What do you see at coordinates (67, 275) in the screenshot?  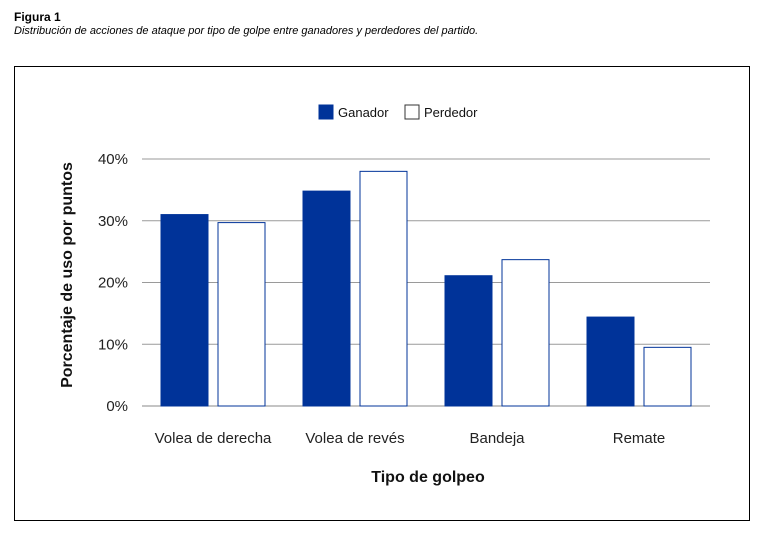 I see `y-axis-title: Porcentaje de uso por puntos` at bounding box center [67, 275].